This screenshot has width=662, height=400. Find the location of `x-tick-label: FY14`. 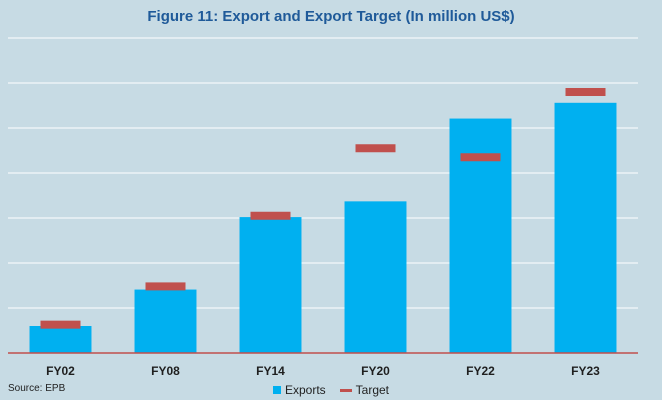

x-tick-label: FY14 is located at coordinates (270, 371).